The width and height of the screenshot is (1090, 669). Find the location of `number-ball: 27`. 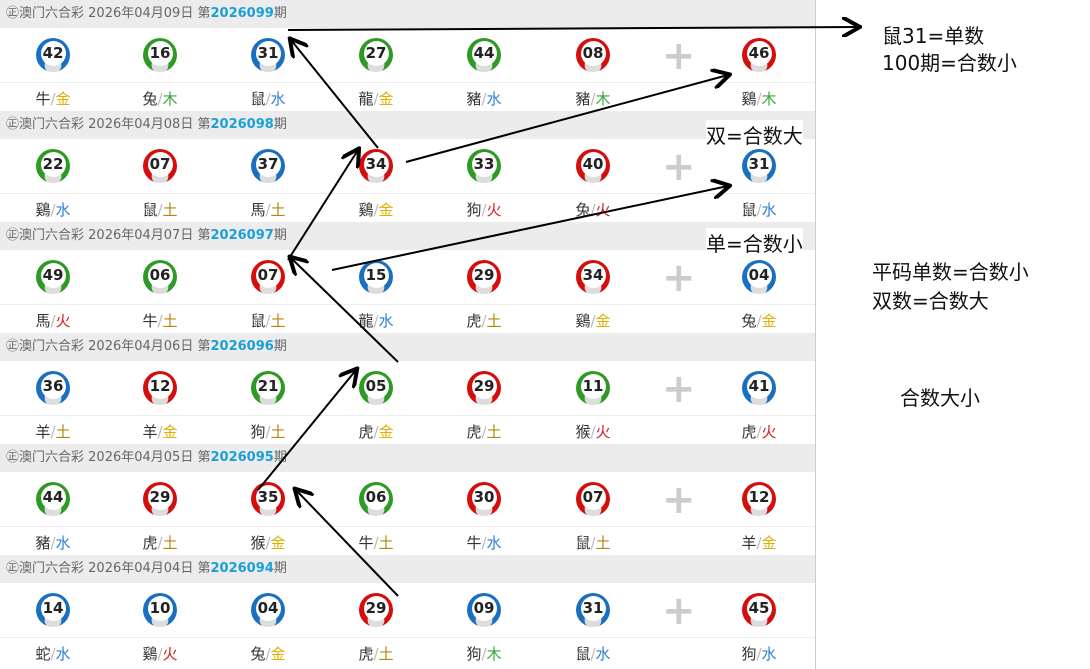

number-ball: 27 is located at coordinates (376, 55).